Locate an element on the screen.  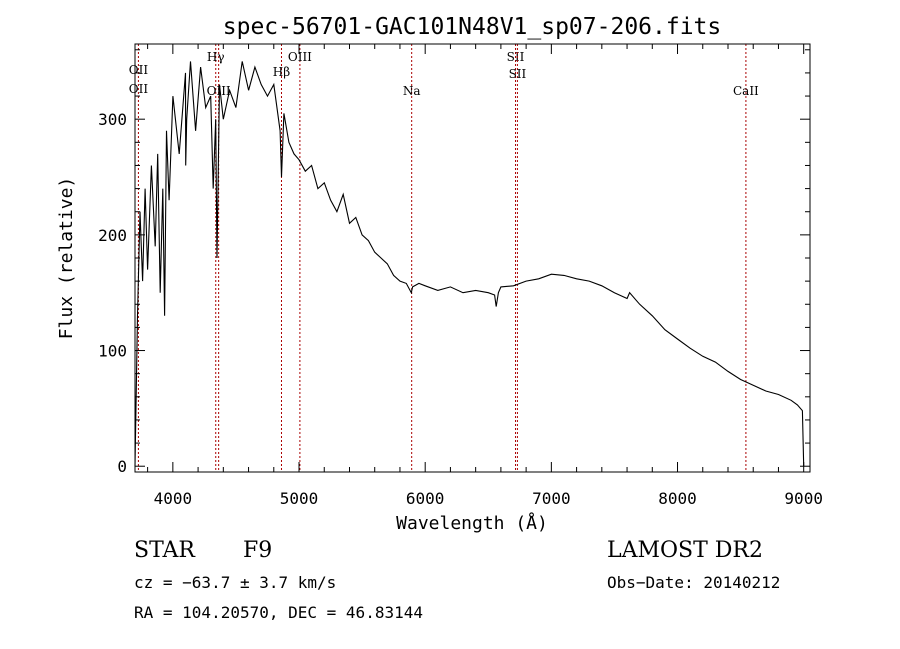
redshift-value: cz = −63.7 ± 3.7 km/s is located at coordinates (235, 582).